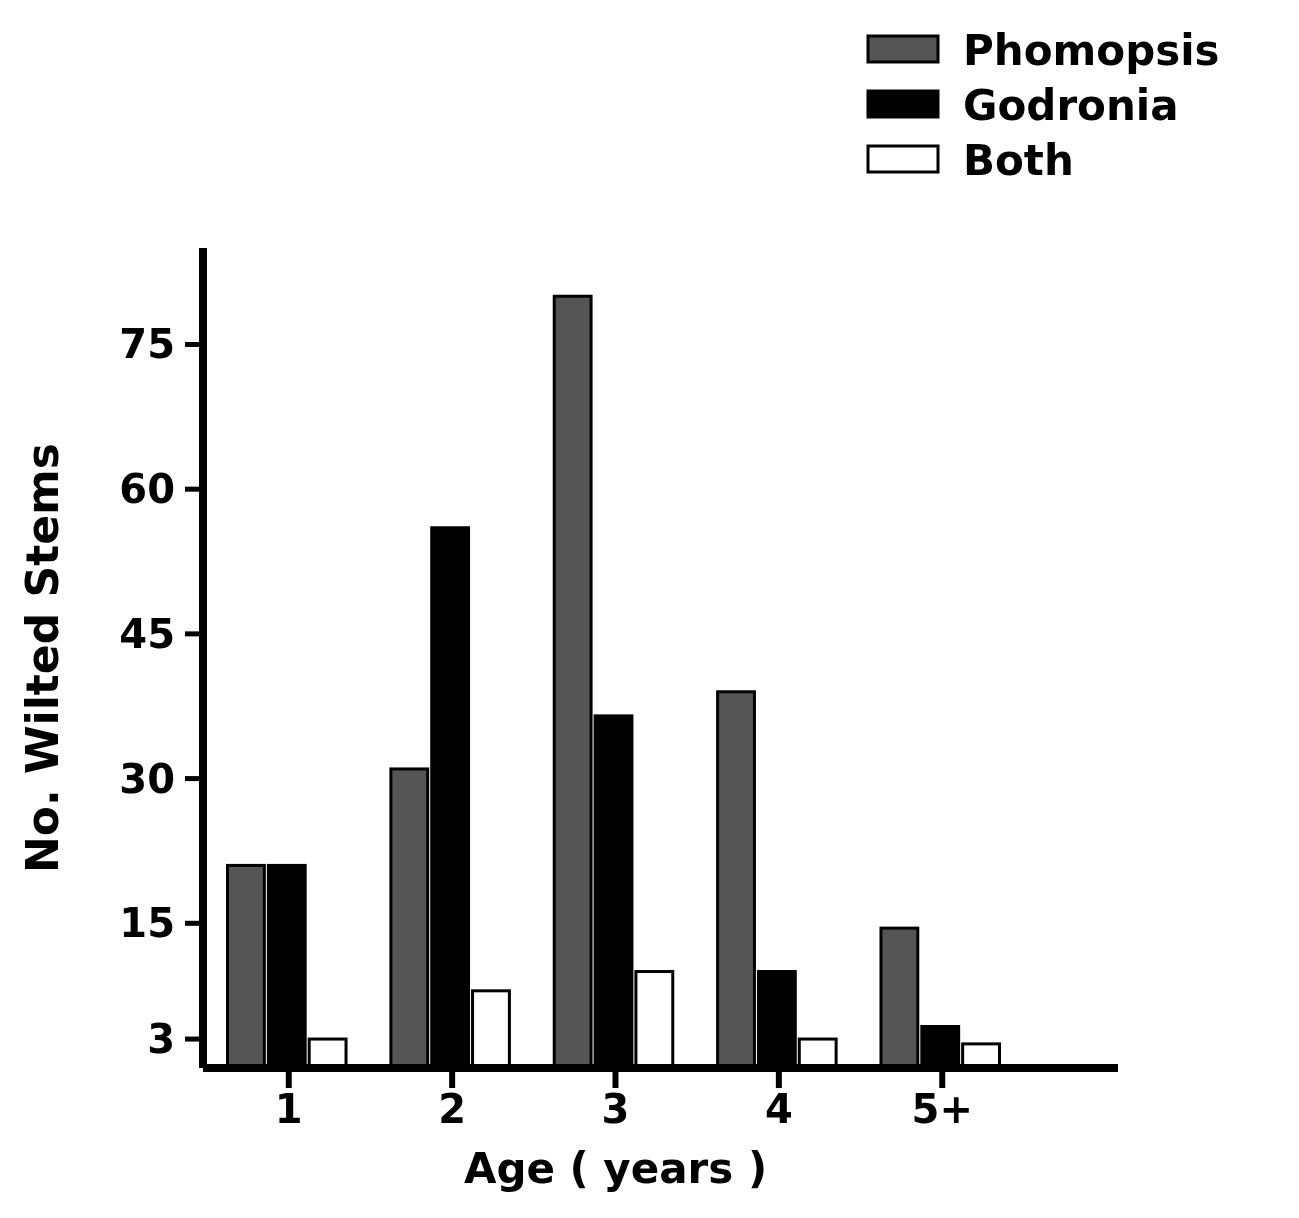  I want to click on x-axis-title: Age ( years ), so click(615, 1168).